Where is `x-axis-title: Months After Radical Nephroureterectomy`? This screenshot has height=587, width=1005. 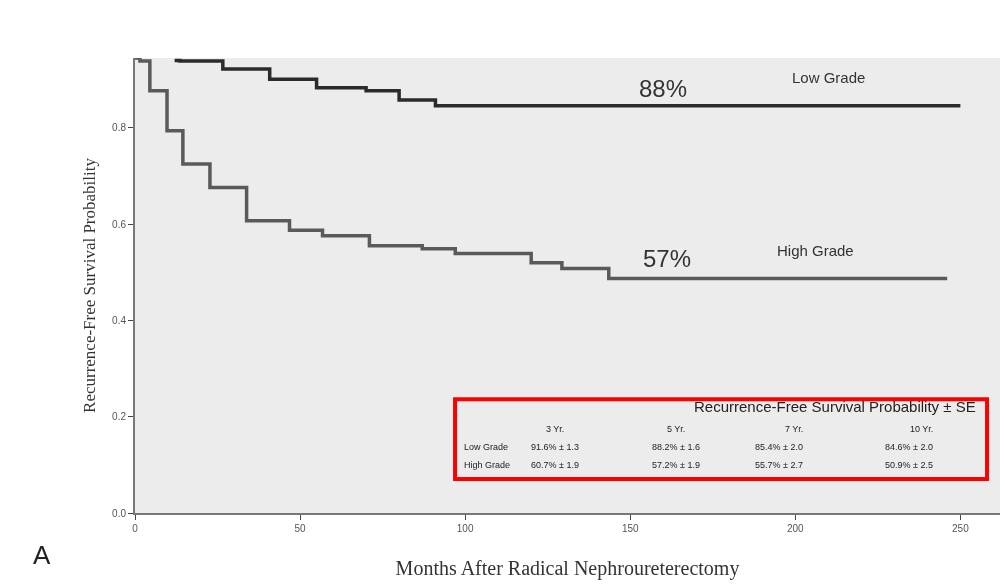 x-axis-title: Months After Radical Nephroureterectomy is located at coordinates (567, 568).